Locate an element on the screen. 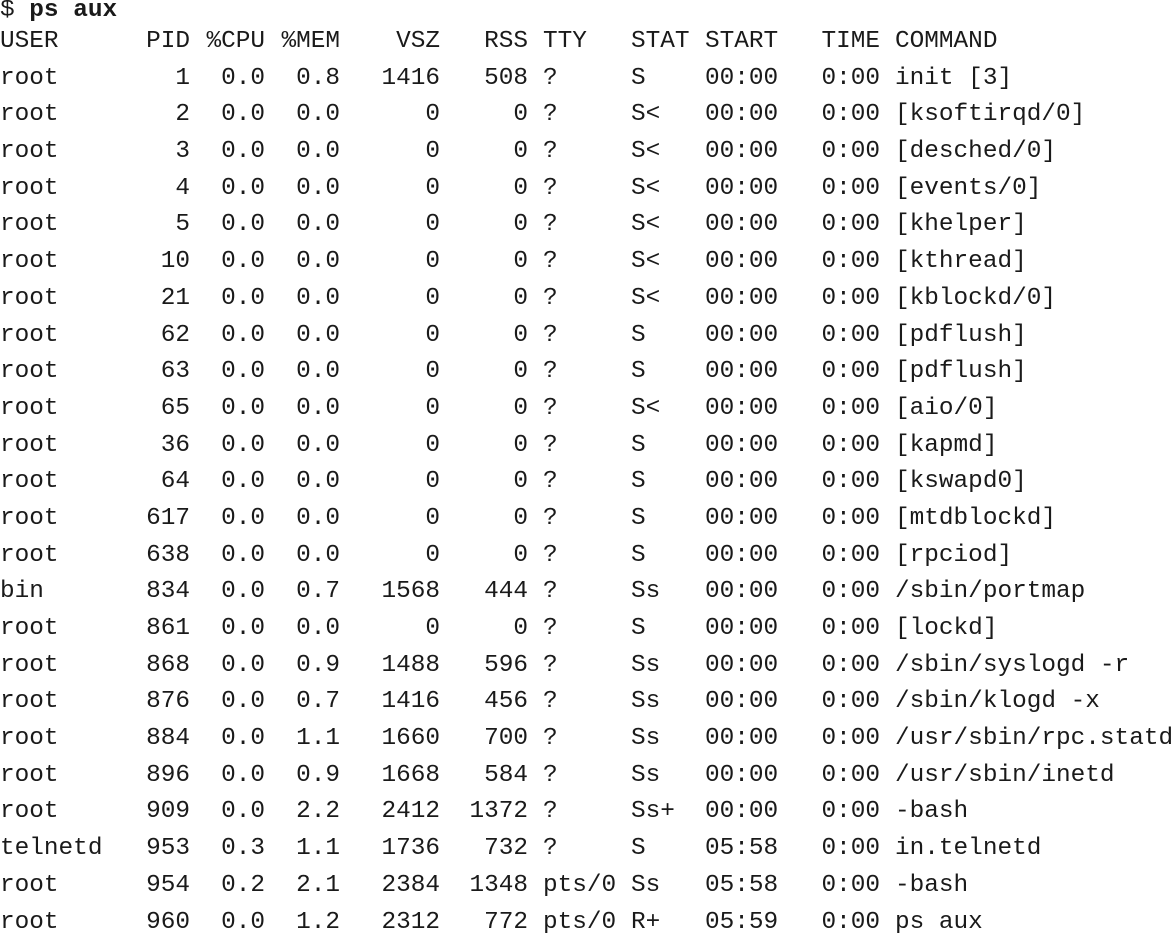 This screenshot has width=1173, height=941. cell-pid: 834 is located at coordinates (165, 592).